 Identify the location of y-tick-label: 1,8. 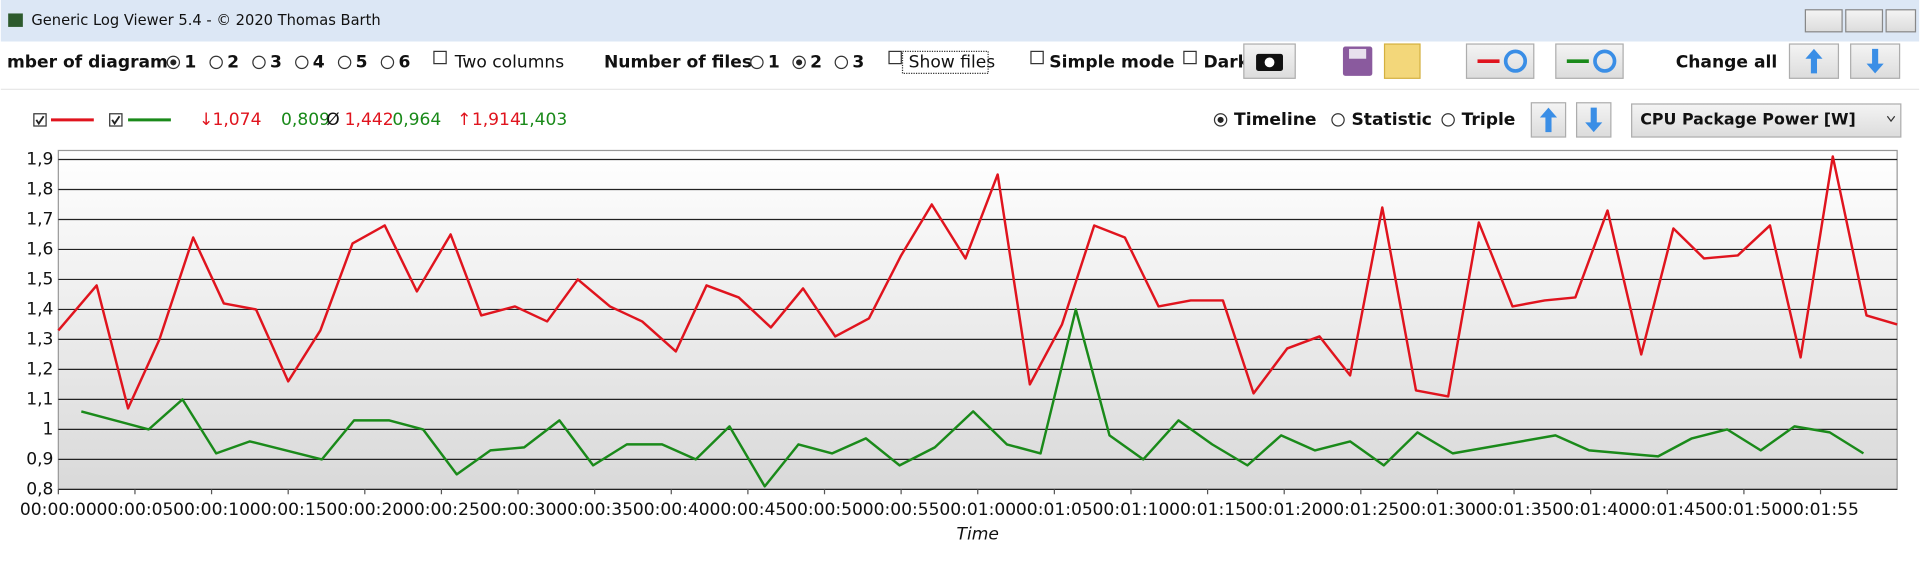
(39, 189).